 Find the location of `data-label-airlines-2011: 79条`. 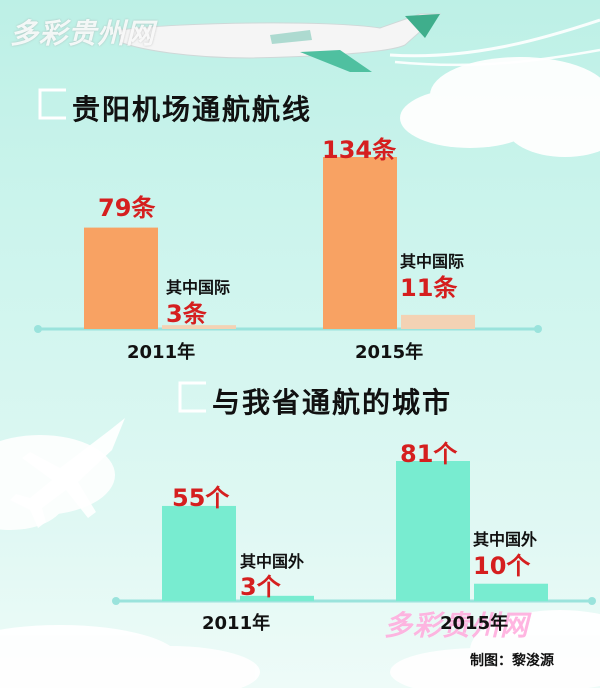

data-label-airlines-2011: 79条 is located at coordinates (127, 208).